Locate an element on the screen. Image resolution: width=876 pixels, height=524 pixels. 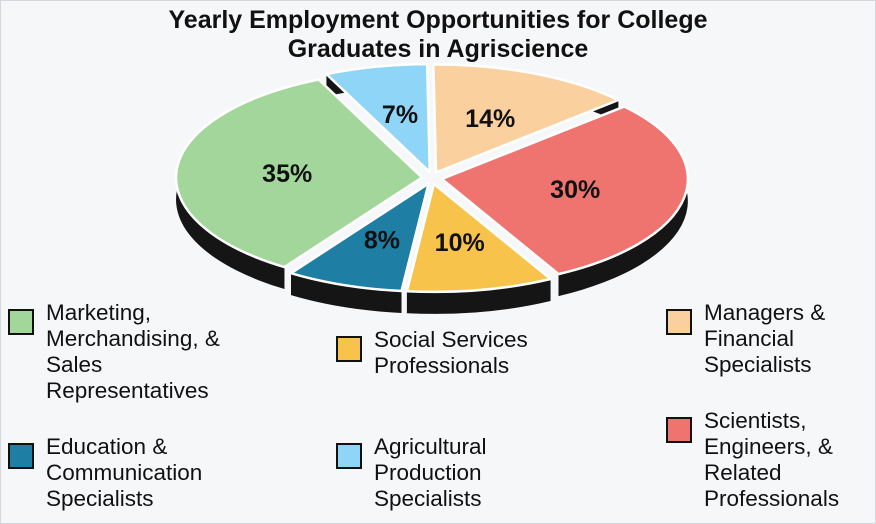
legend-item-managers: Managers & Financial Specialists is located at coordinates (745, 339).